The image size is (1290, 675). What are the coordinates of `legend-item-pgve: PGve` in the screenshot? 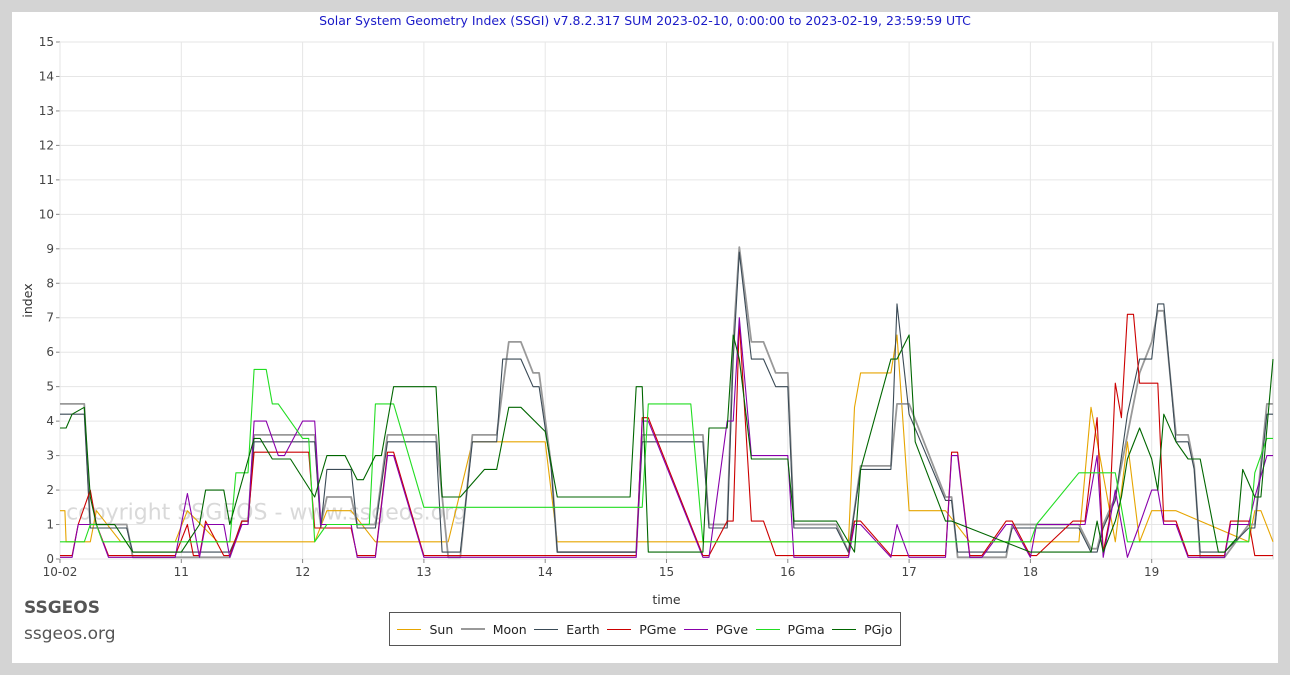 It's located at (716, 629).